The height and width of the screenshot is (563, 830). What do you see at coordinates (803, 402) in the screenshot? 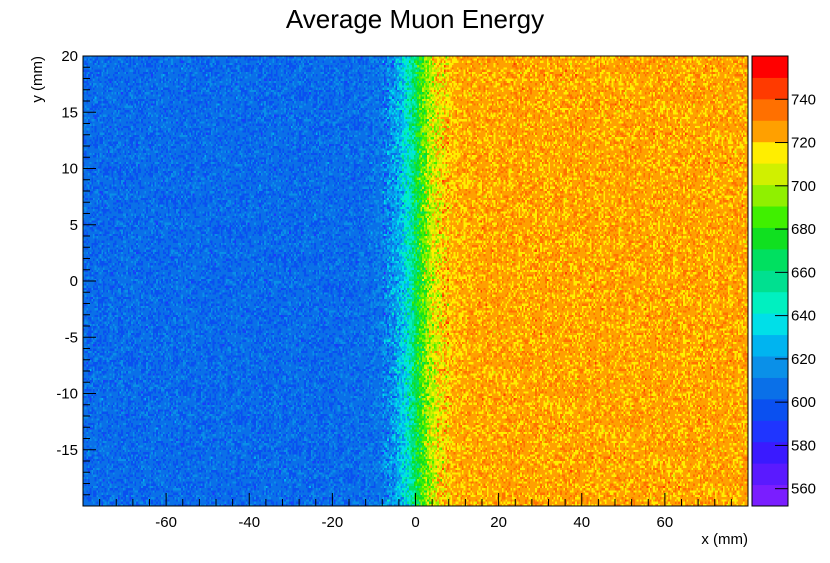
I see `color-scale-tick-label: 600` at bounding box center [803, 402].